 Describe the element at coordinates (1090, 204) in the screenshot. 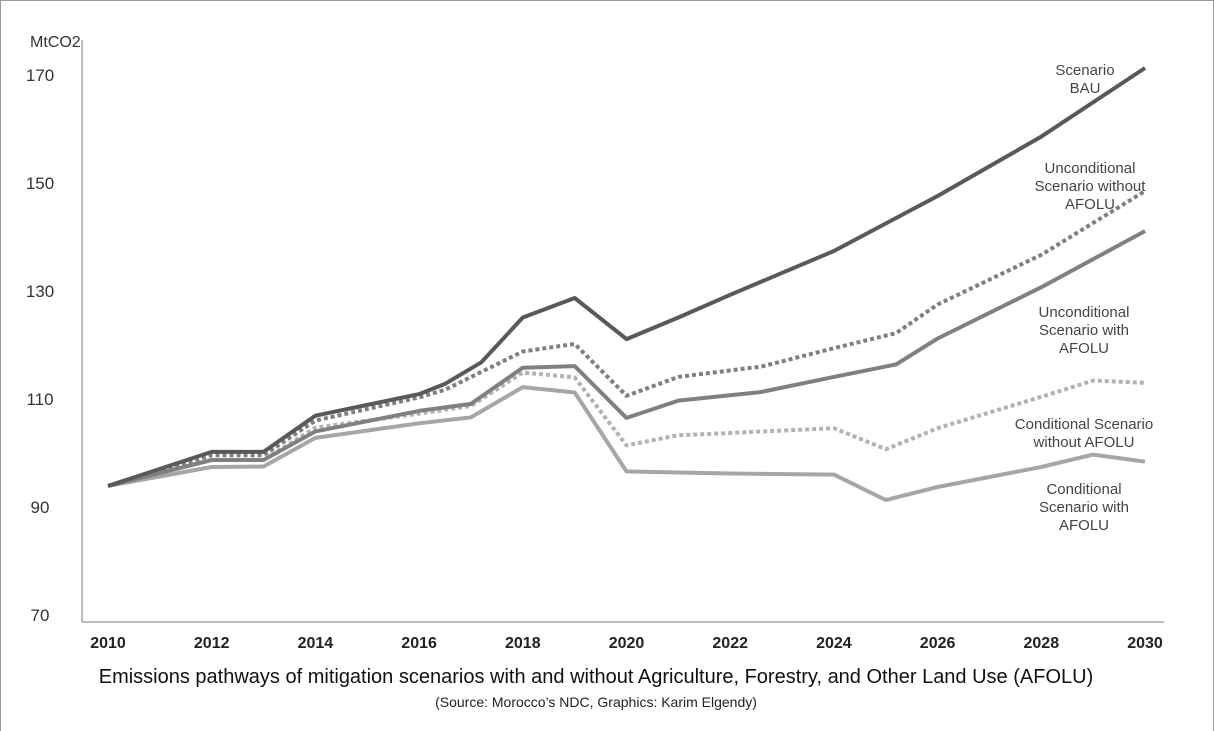

I see `series-label-1: AFOLU` at that location.